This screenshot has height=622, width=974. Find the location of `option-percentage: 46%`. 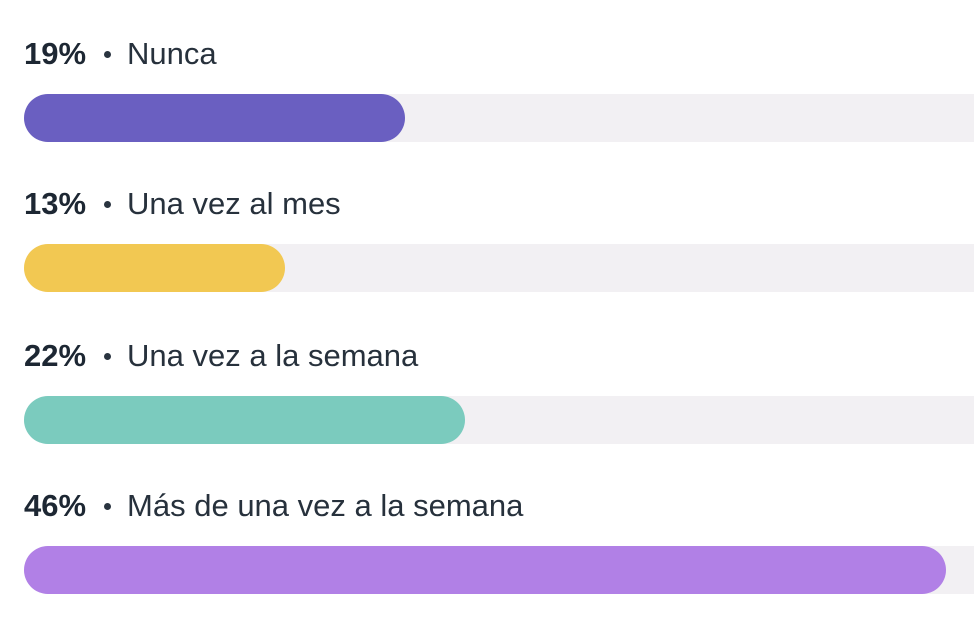

option-percentage: 46% is located at coordinates (55, 505).